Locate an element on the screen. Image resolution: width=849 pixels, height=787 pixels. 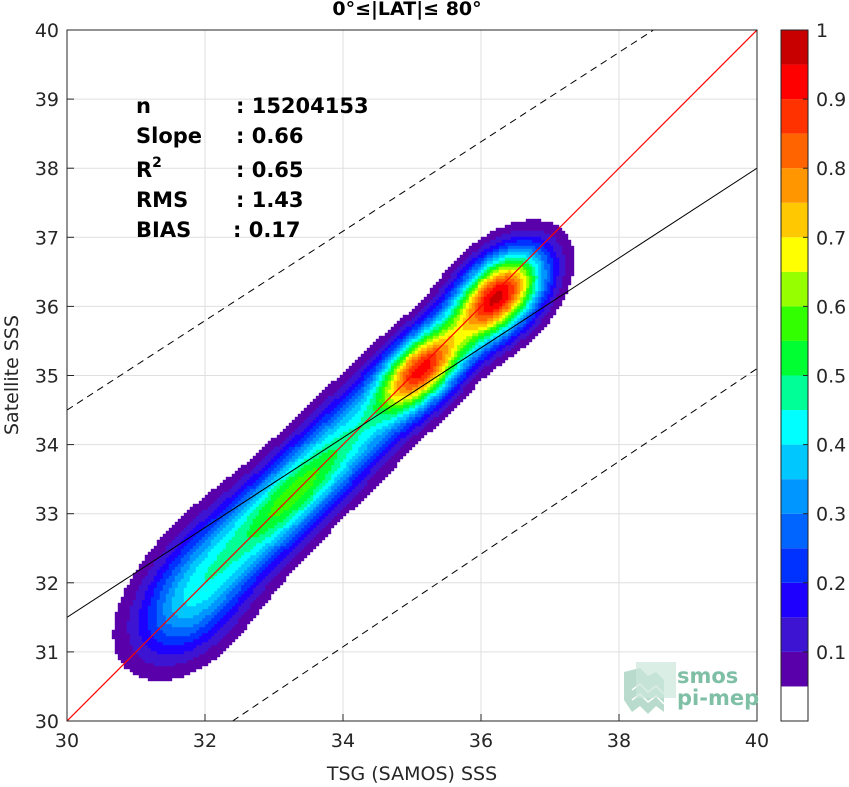
y-tick-label: 34 is located at coordinates (47, 446).